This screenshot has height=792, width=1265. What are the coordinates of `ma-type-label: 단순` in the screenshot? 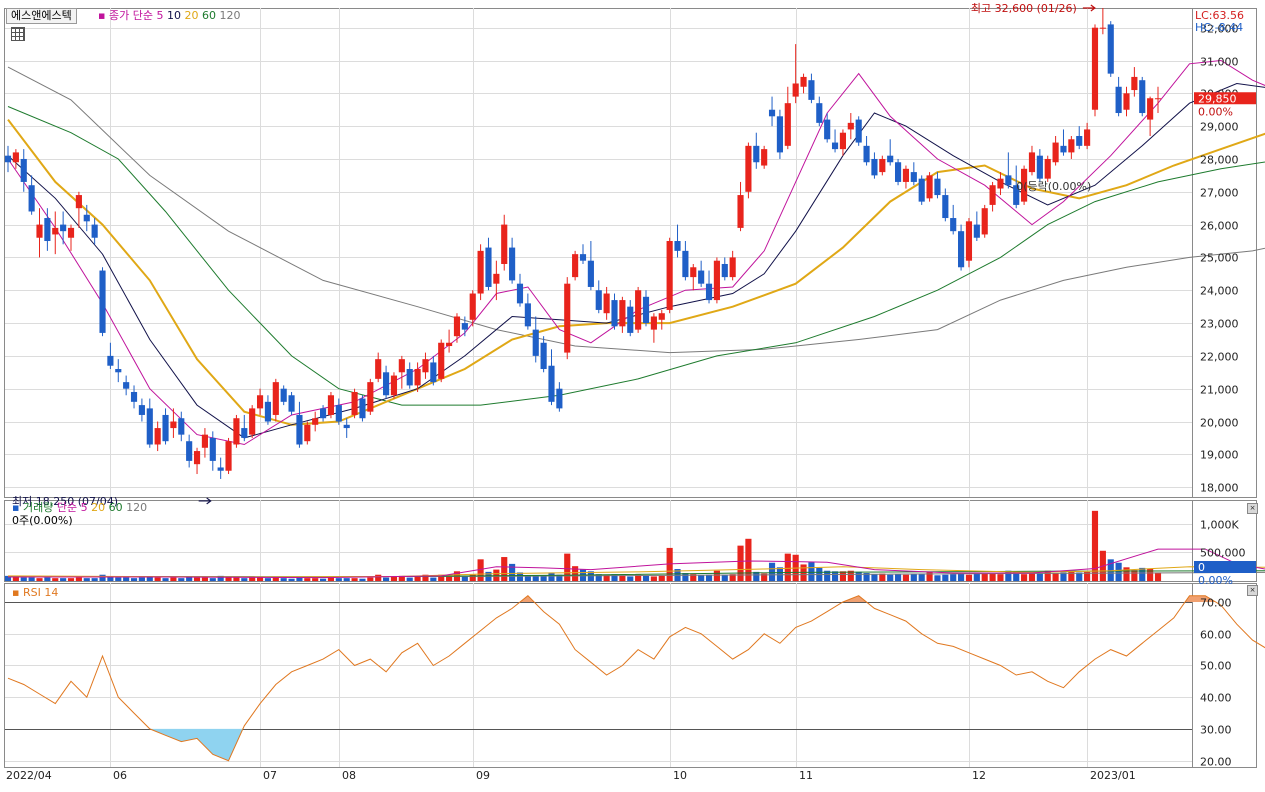 It's located at (142, 15).